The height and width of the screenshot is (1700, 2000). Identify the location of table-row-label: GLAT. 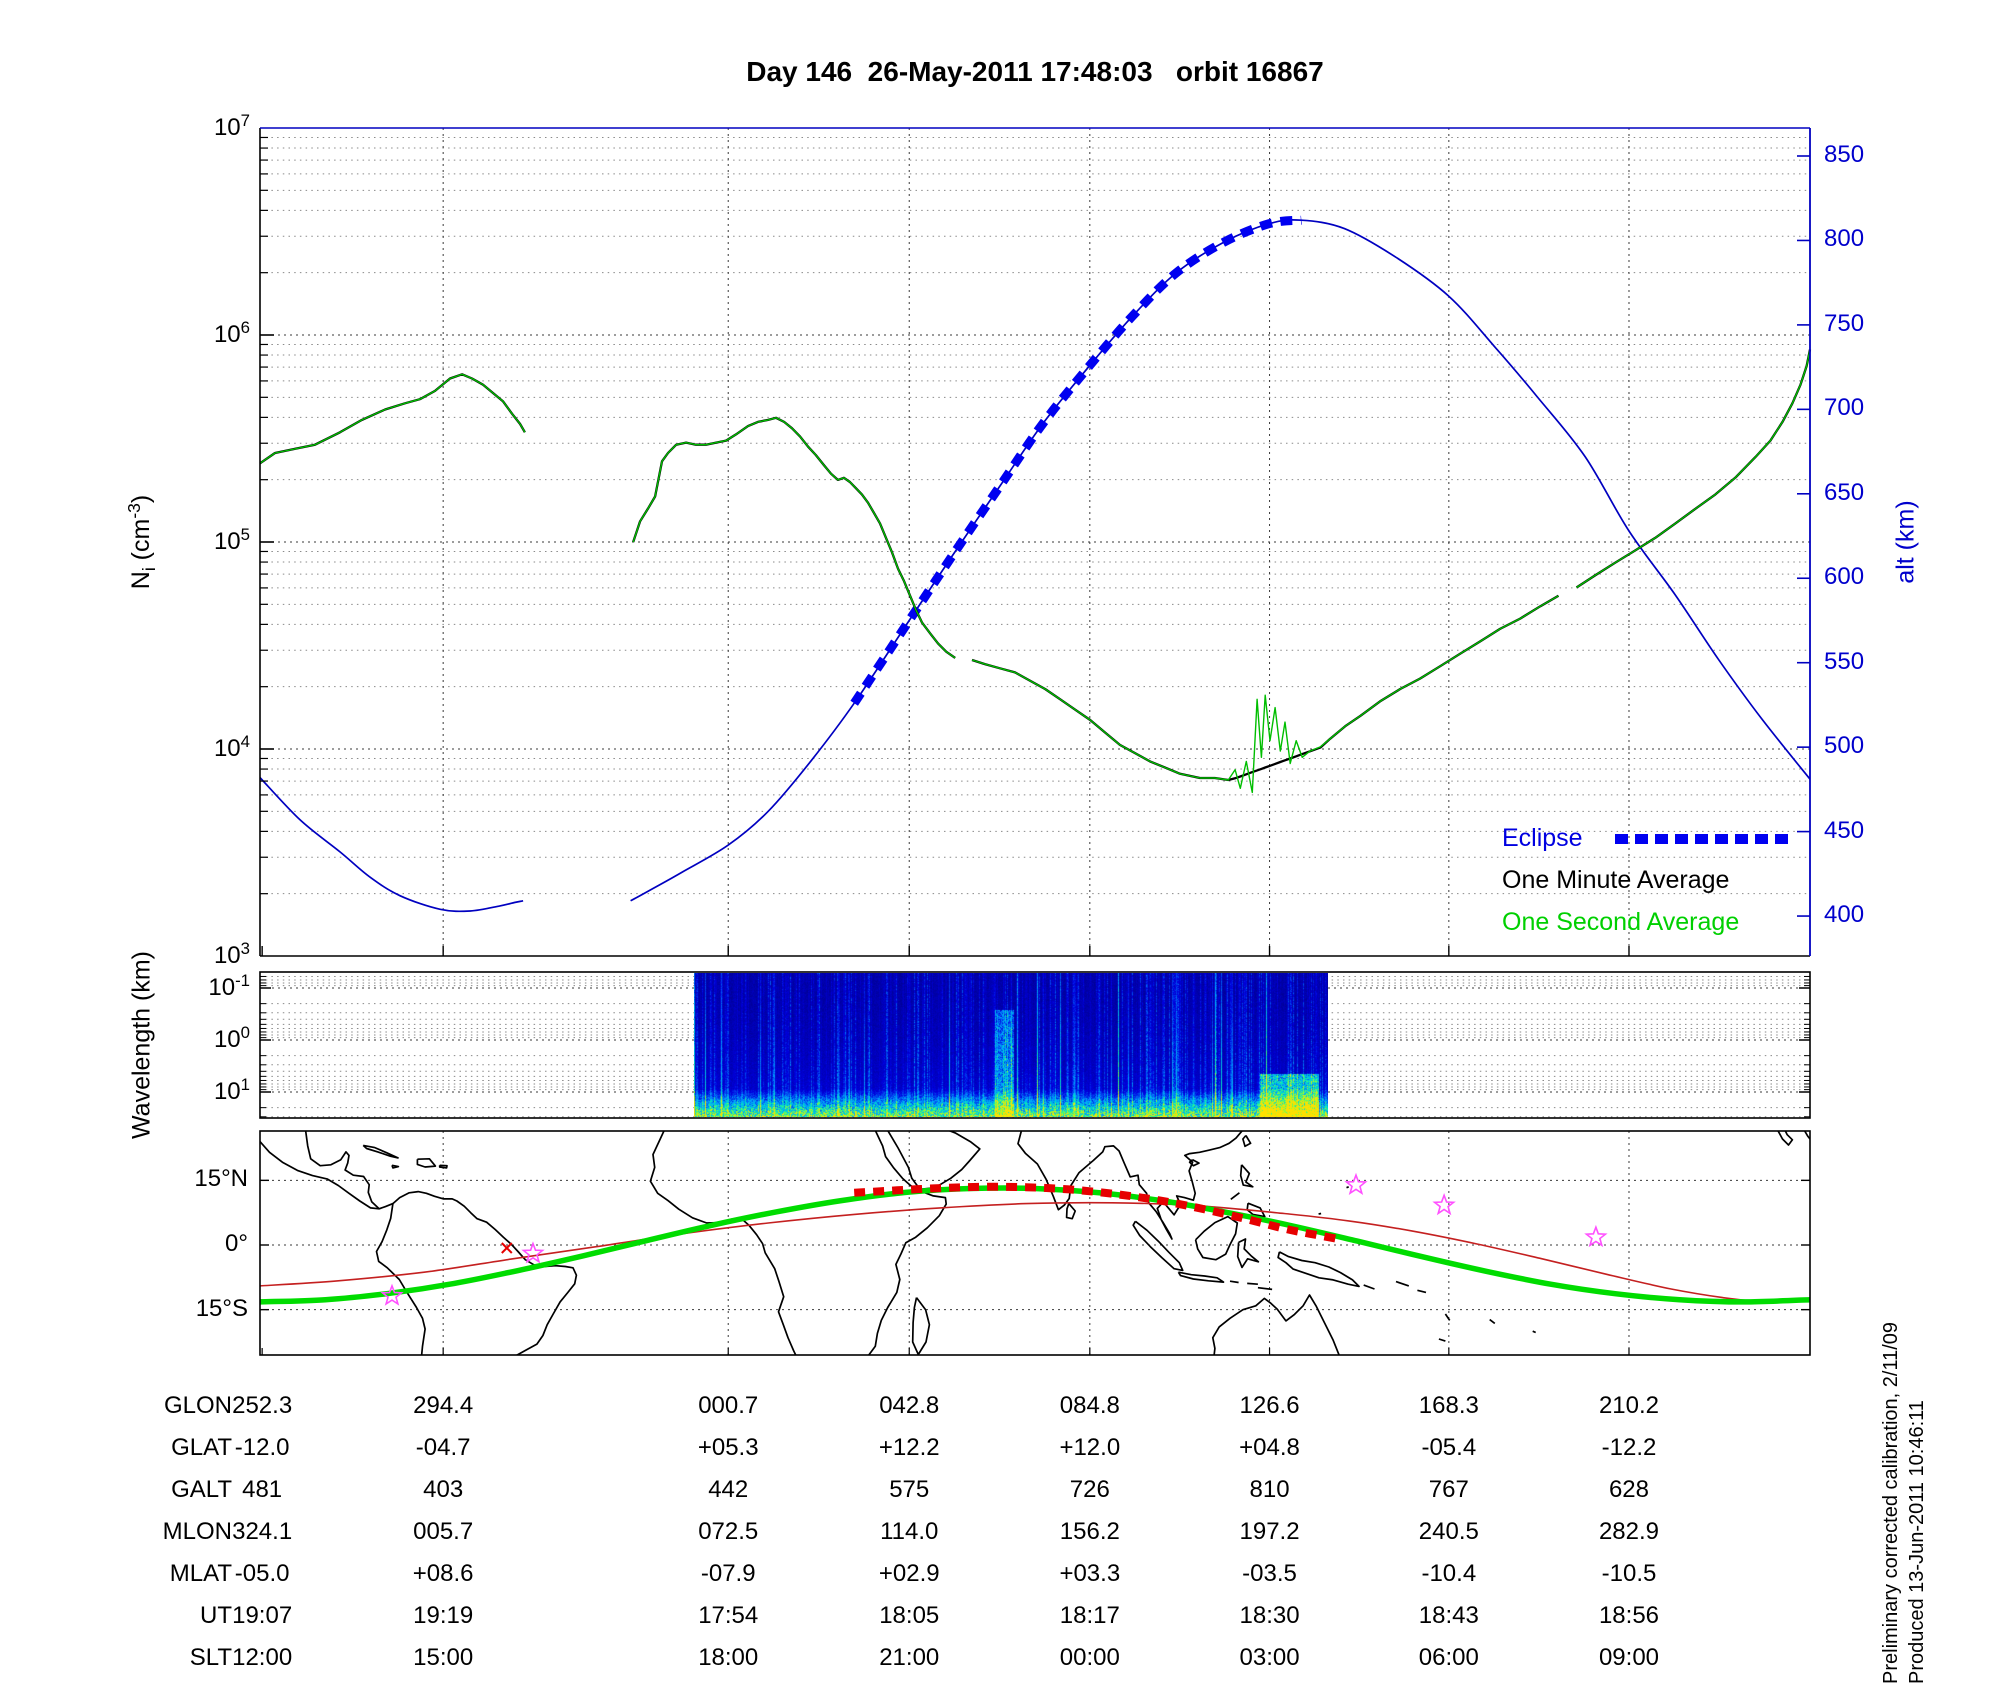
(201, 1447).